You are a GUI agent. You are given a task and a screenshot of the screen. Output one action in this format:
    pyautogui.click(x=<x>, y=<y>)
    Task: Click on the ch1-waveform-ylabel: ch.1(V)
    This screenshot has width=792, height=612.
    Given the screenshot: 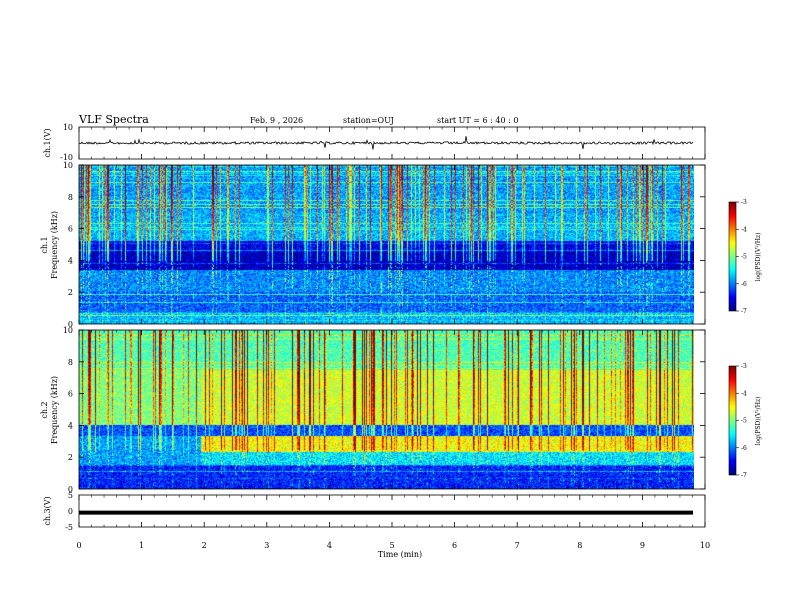 What is the action you would take?
    pyautogui.click(x=47, y=142)
    